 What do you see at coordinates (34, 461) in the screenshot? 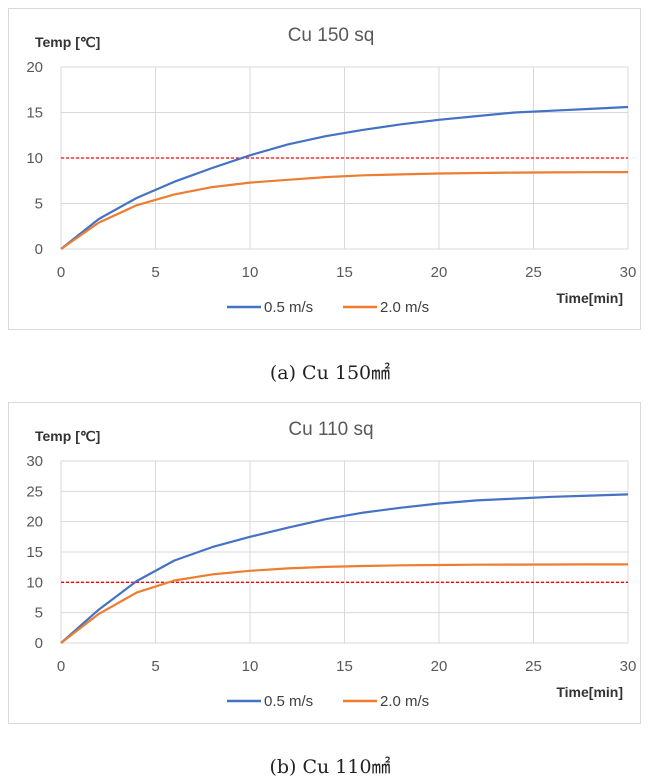
I see `y-tick-label: 30` at bounding box center [34, 461].